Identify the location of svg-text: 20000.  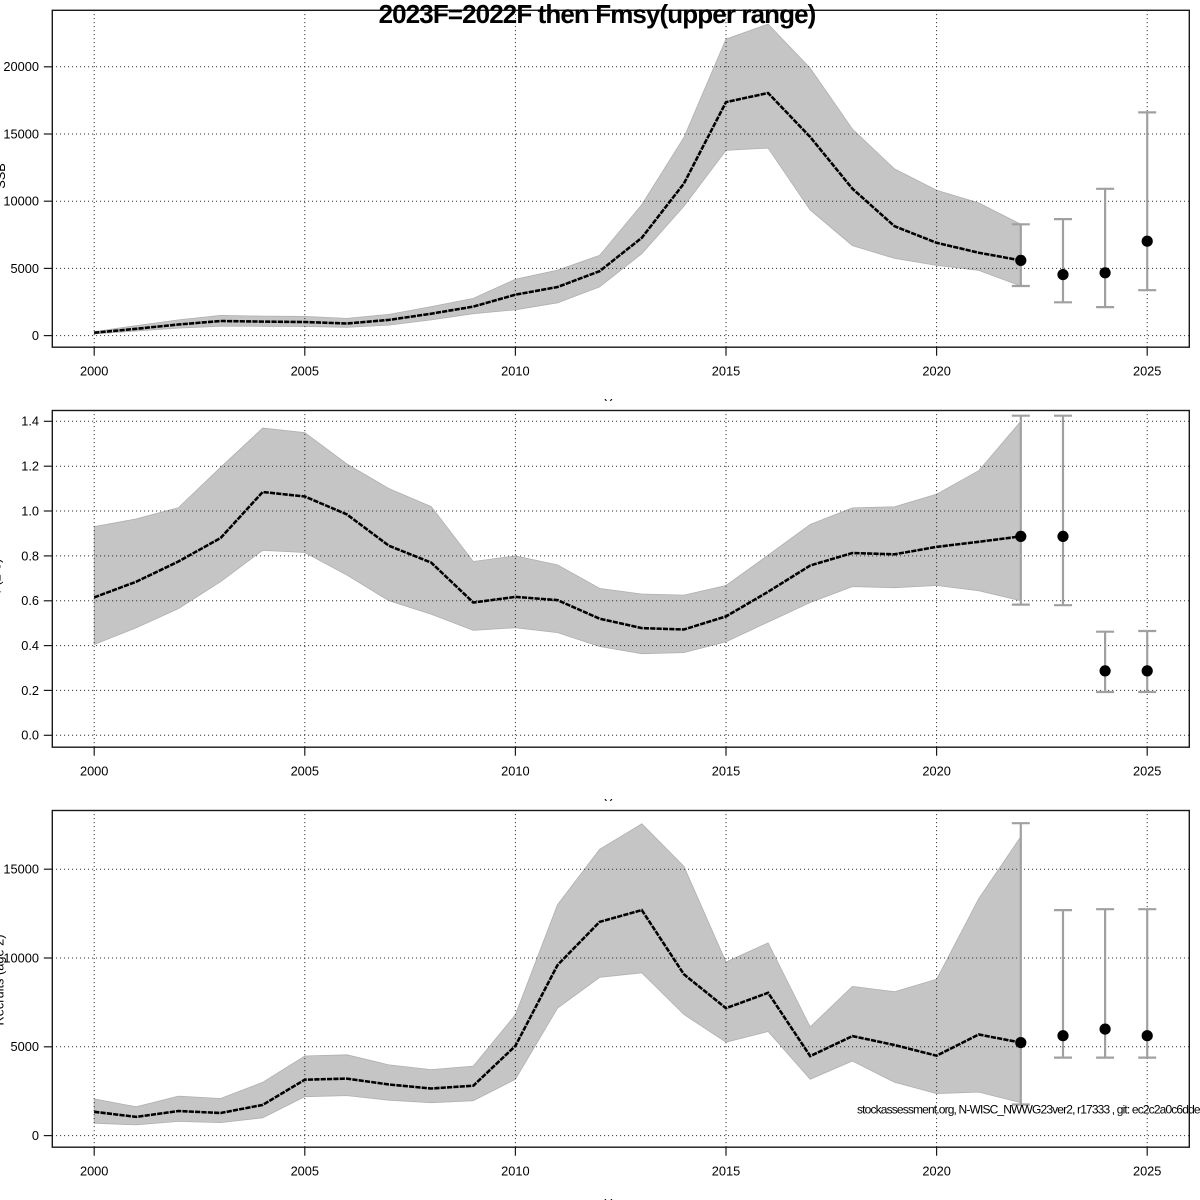
(21, 66).